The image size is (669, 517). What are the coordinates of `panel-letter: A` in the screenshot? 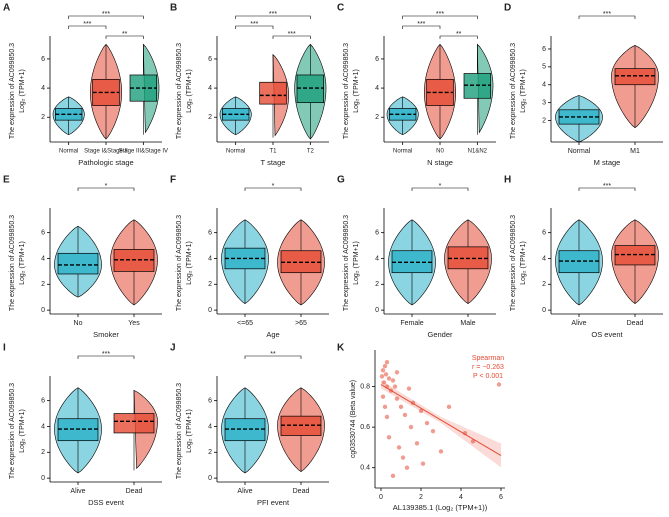 It's located at (6, 8).